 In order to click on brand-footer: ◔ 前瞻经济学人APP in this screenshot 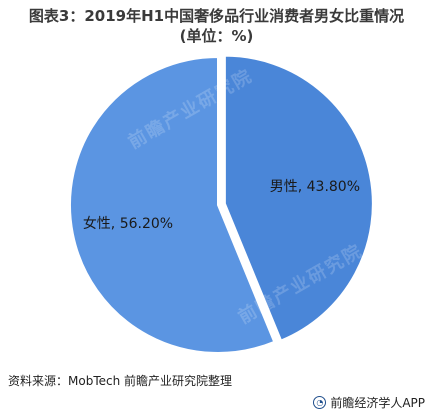, I will do `click(369, 402)`.